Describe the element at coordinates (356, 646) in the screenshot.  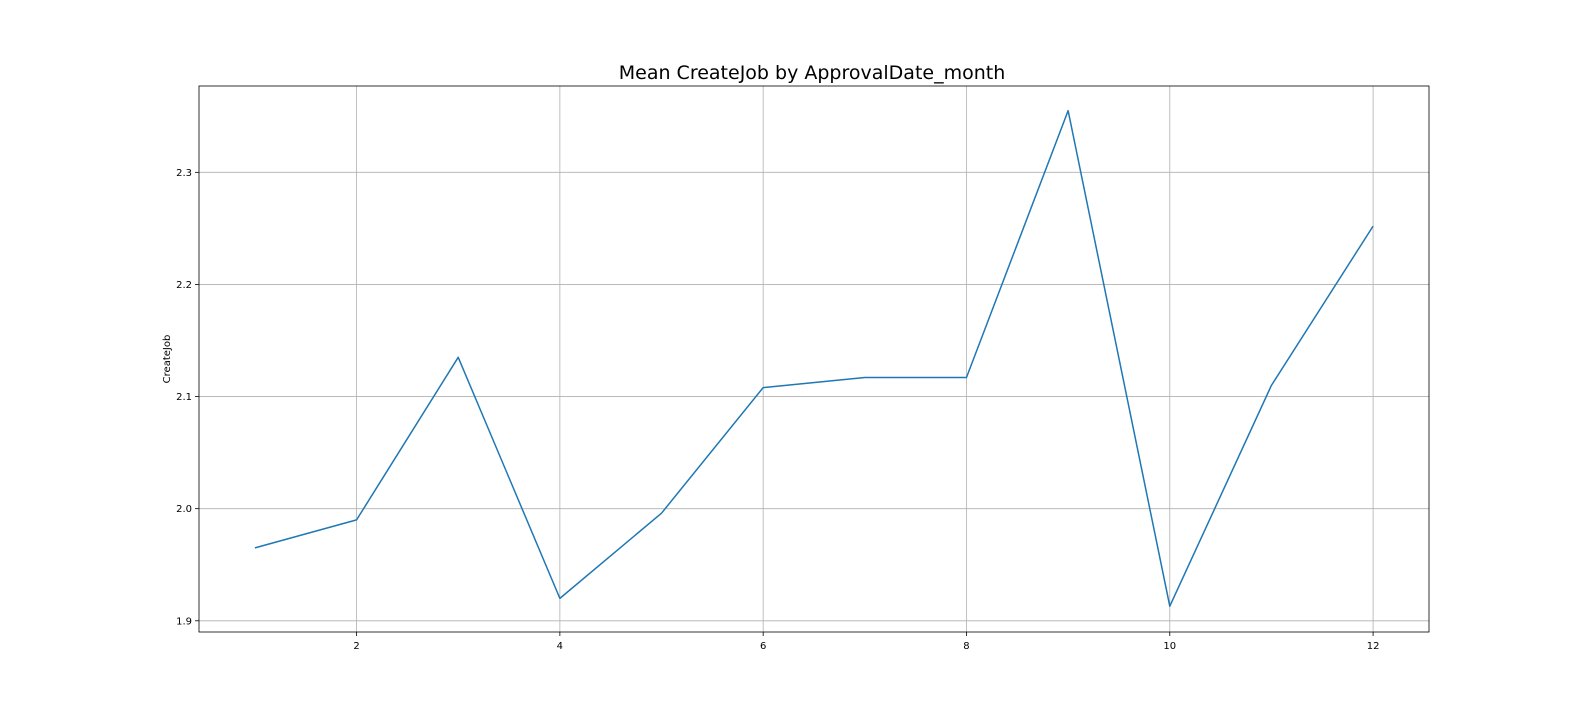
I see `x-tick-label: 2` at that location.